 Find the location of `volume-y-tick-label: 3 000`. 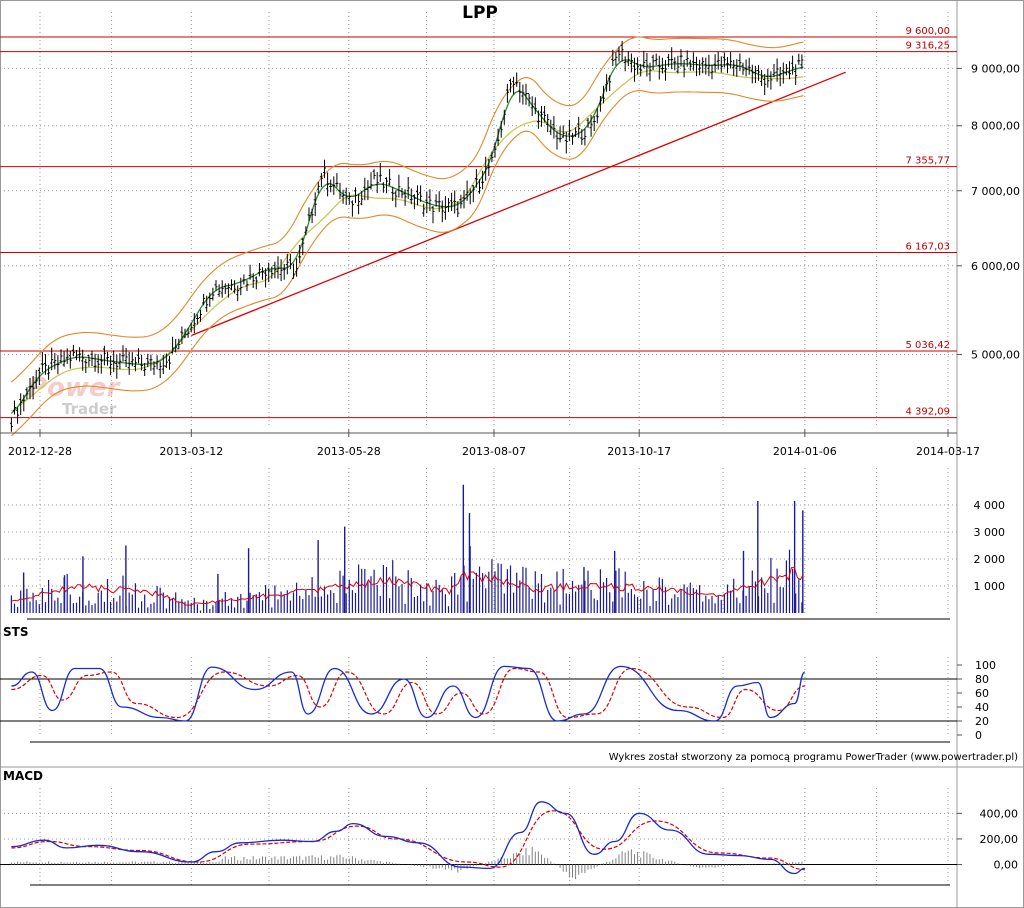

volume-y-tick-label: 3 000 is located at coordinates (990, 532).